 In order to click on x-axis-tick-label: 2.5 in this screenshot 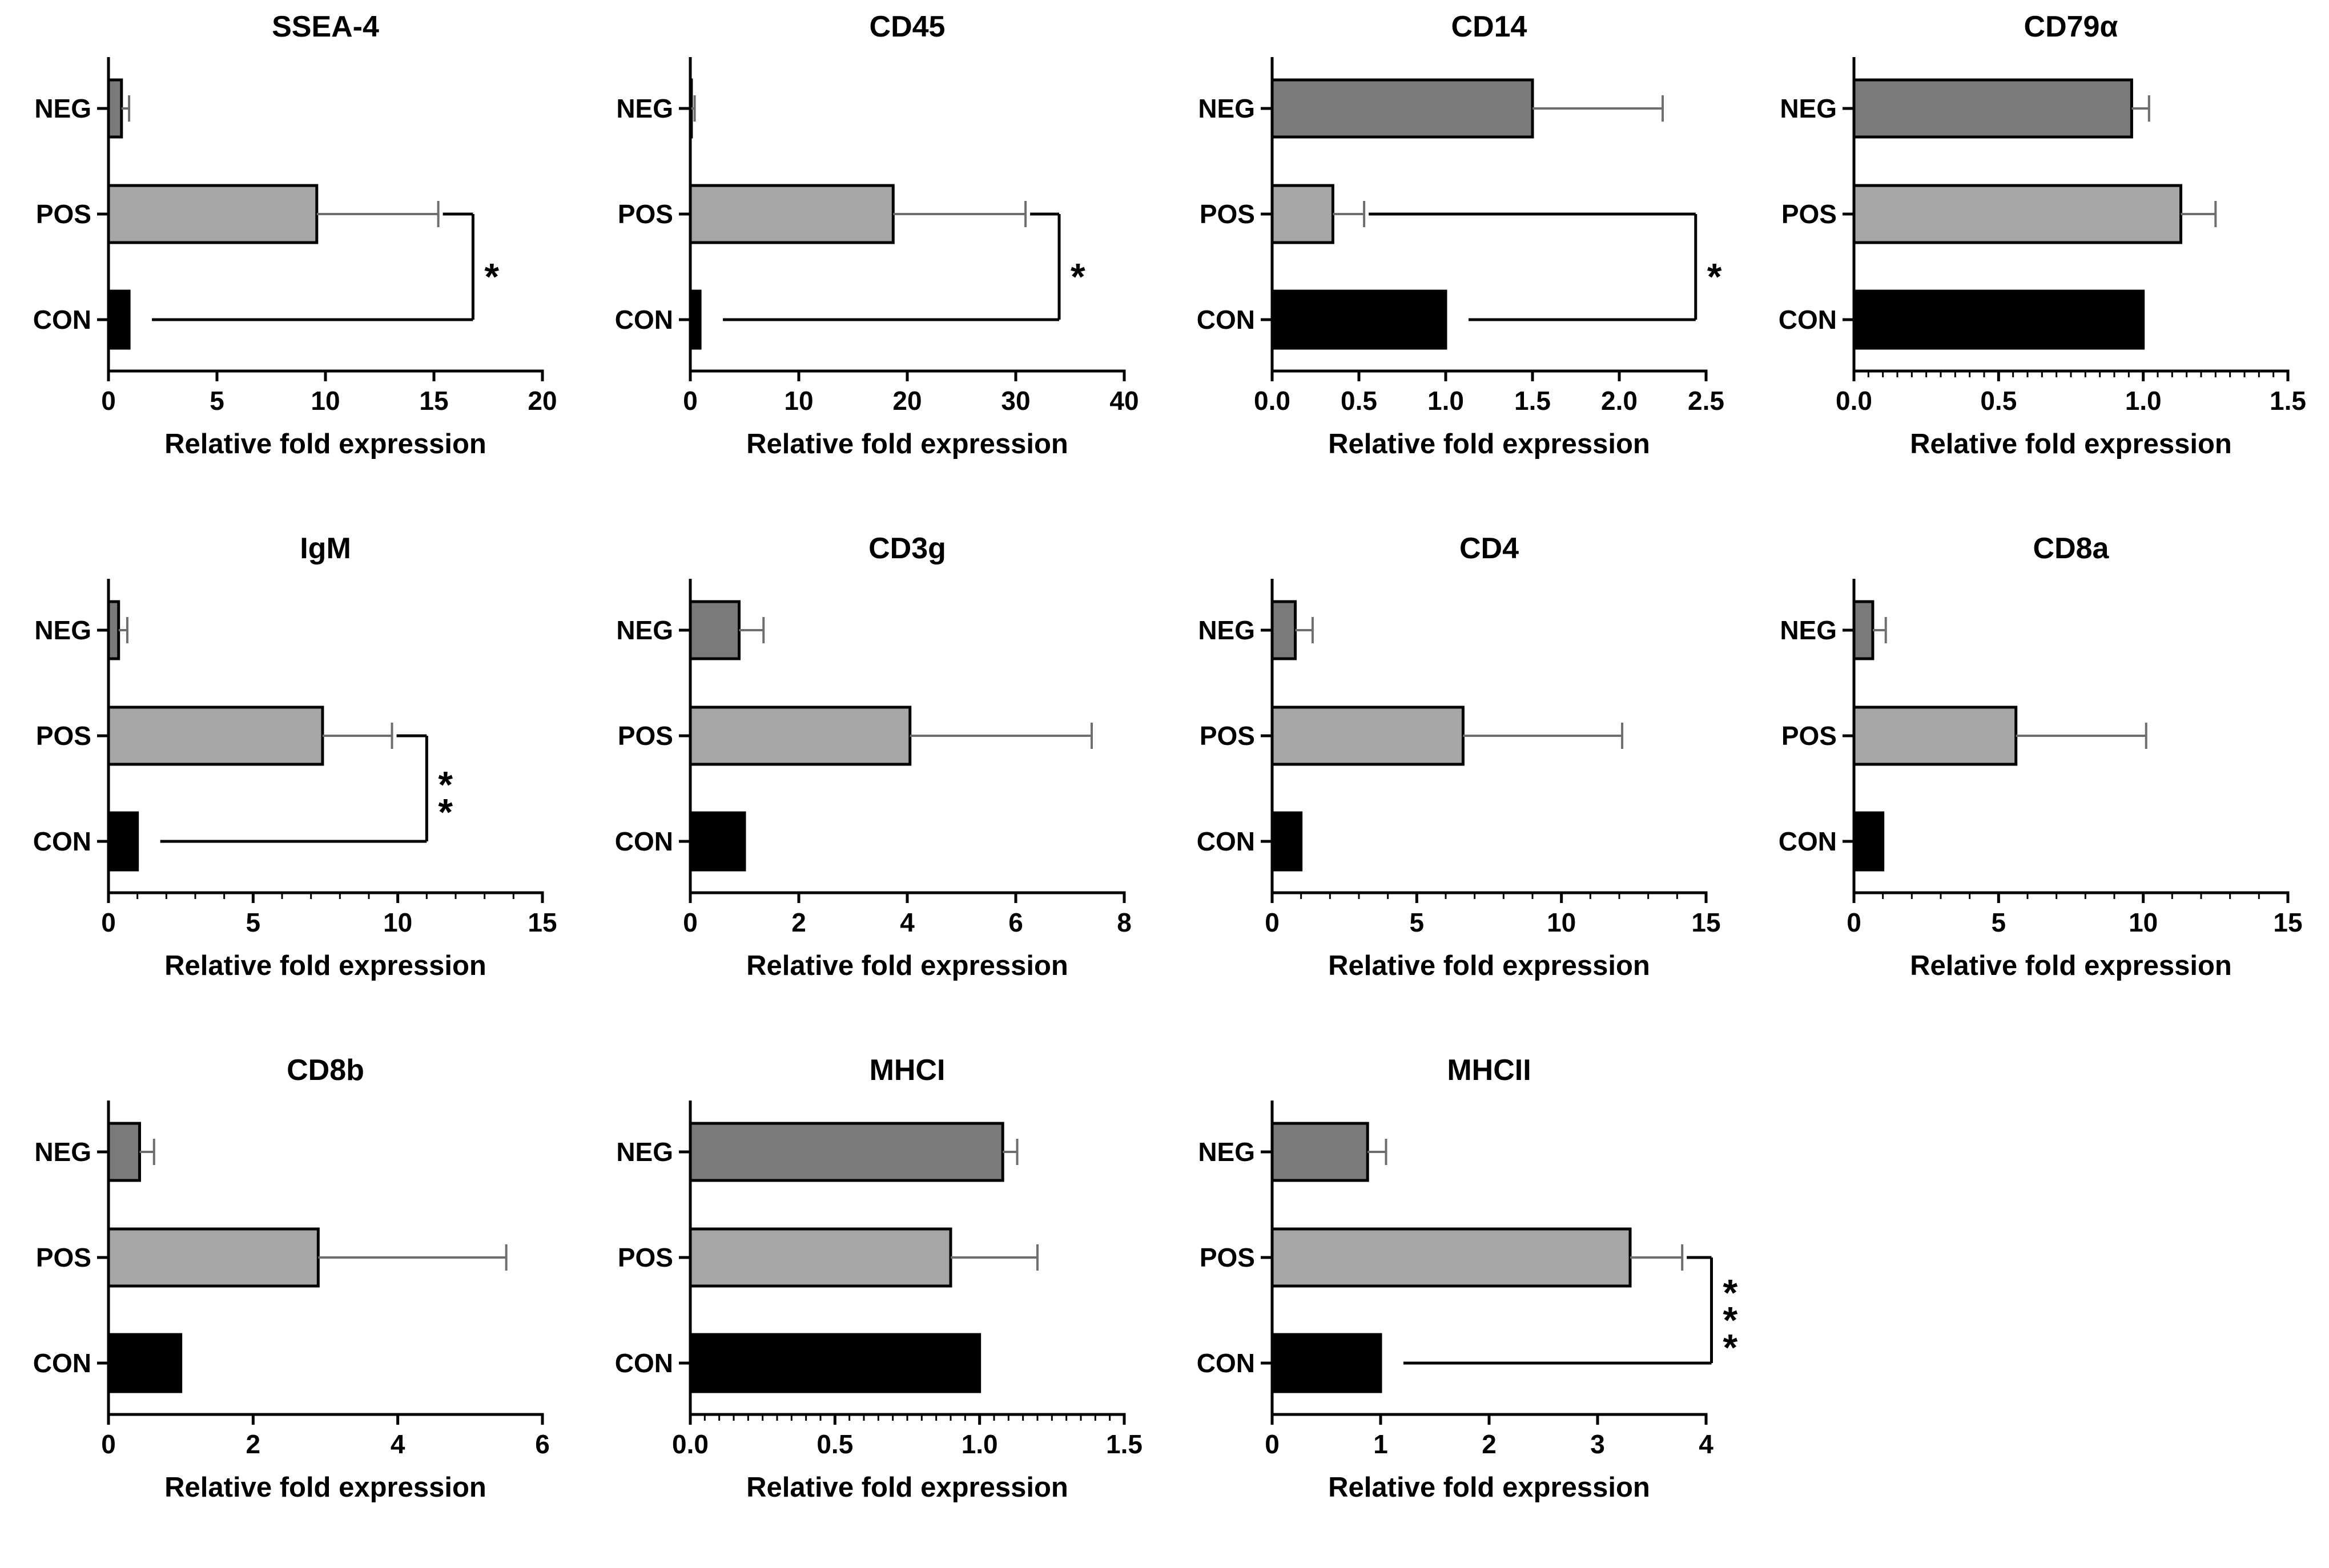, I will do `click(1706, 401)`.